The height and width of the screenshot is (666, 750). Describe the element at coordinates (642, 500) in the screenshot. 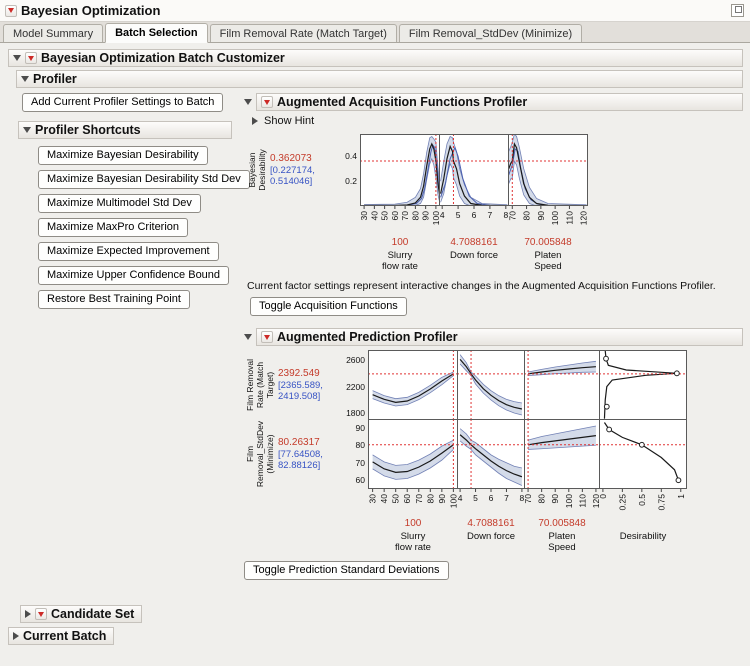

I see `x-axis-ticks: 0 0.25 0.5 0.75 1` at that location.